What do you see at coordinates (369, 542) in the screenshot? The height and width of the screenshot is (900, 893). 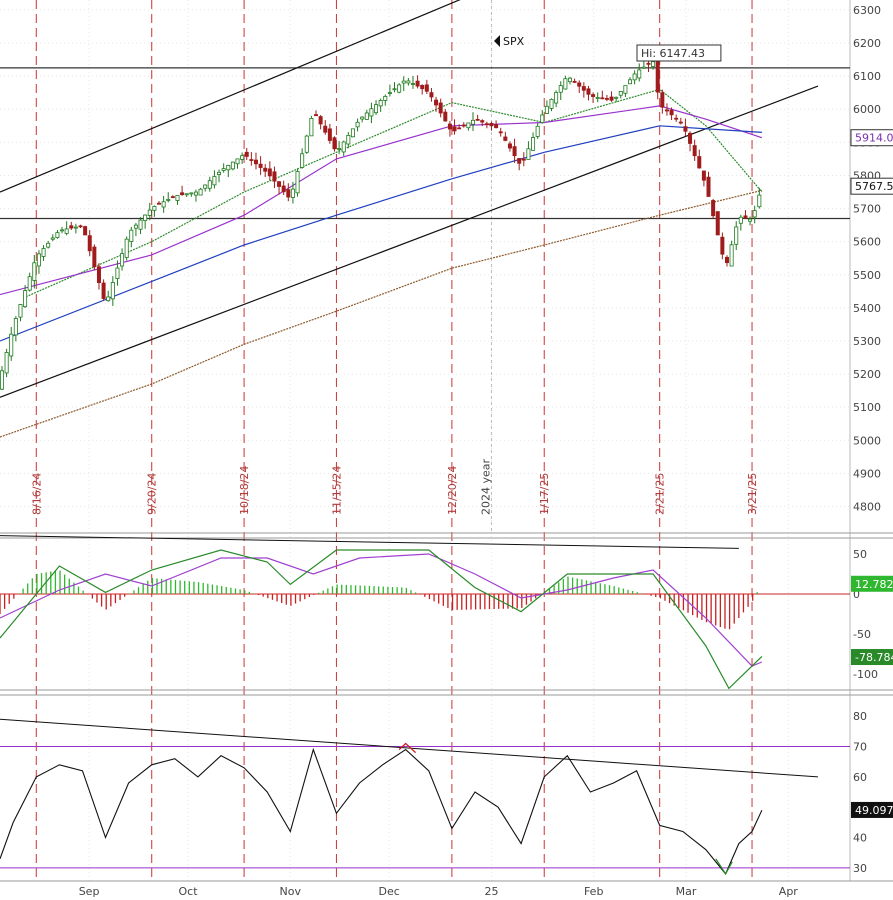 I see `macd-trend-line` at bounding box center [369, 542].